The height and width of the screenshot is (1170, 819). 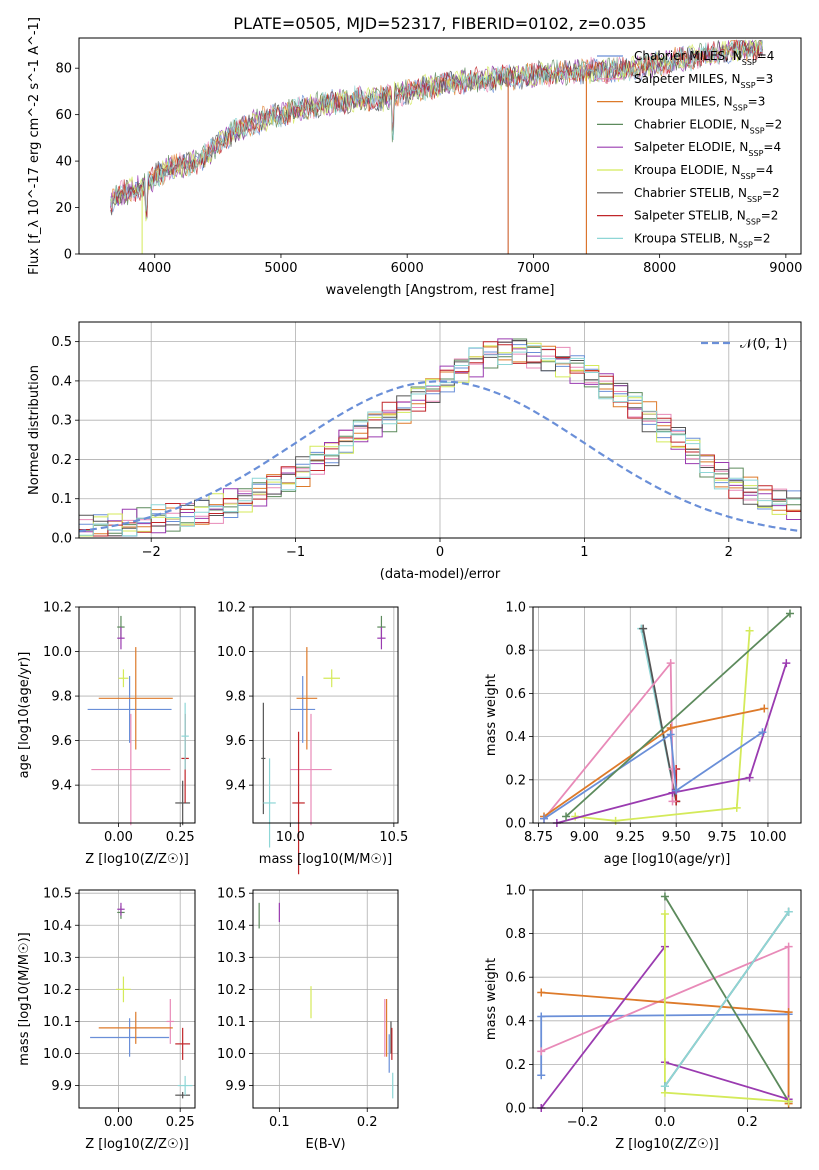 I want to click on age_vs_Z-axes, so click(x=137, y=714).